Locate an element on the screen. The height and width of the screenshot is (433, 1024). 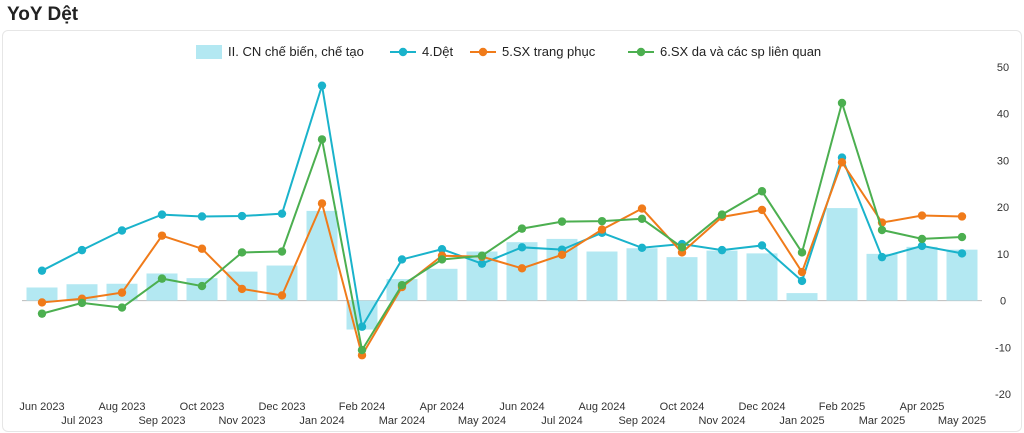
x-tick-label: Jun 2023 is located at coordinates (41, 407).